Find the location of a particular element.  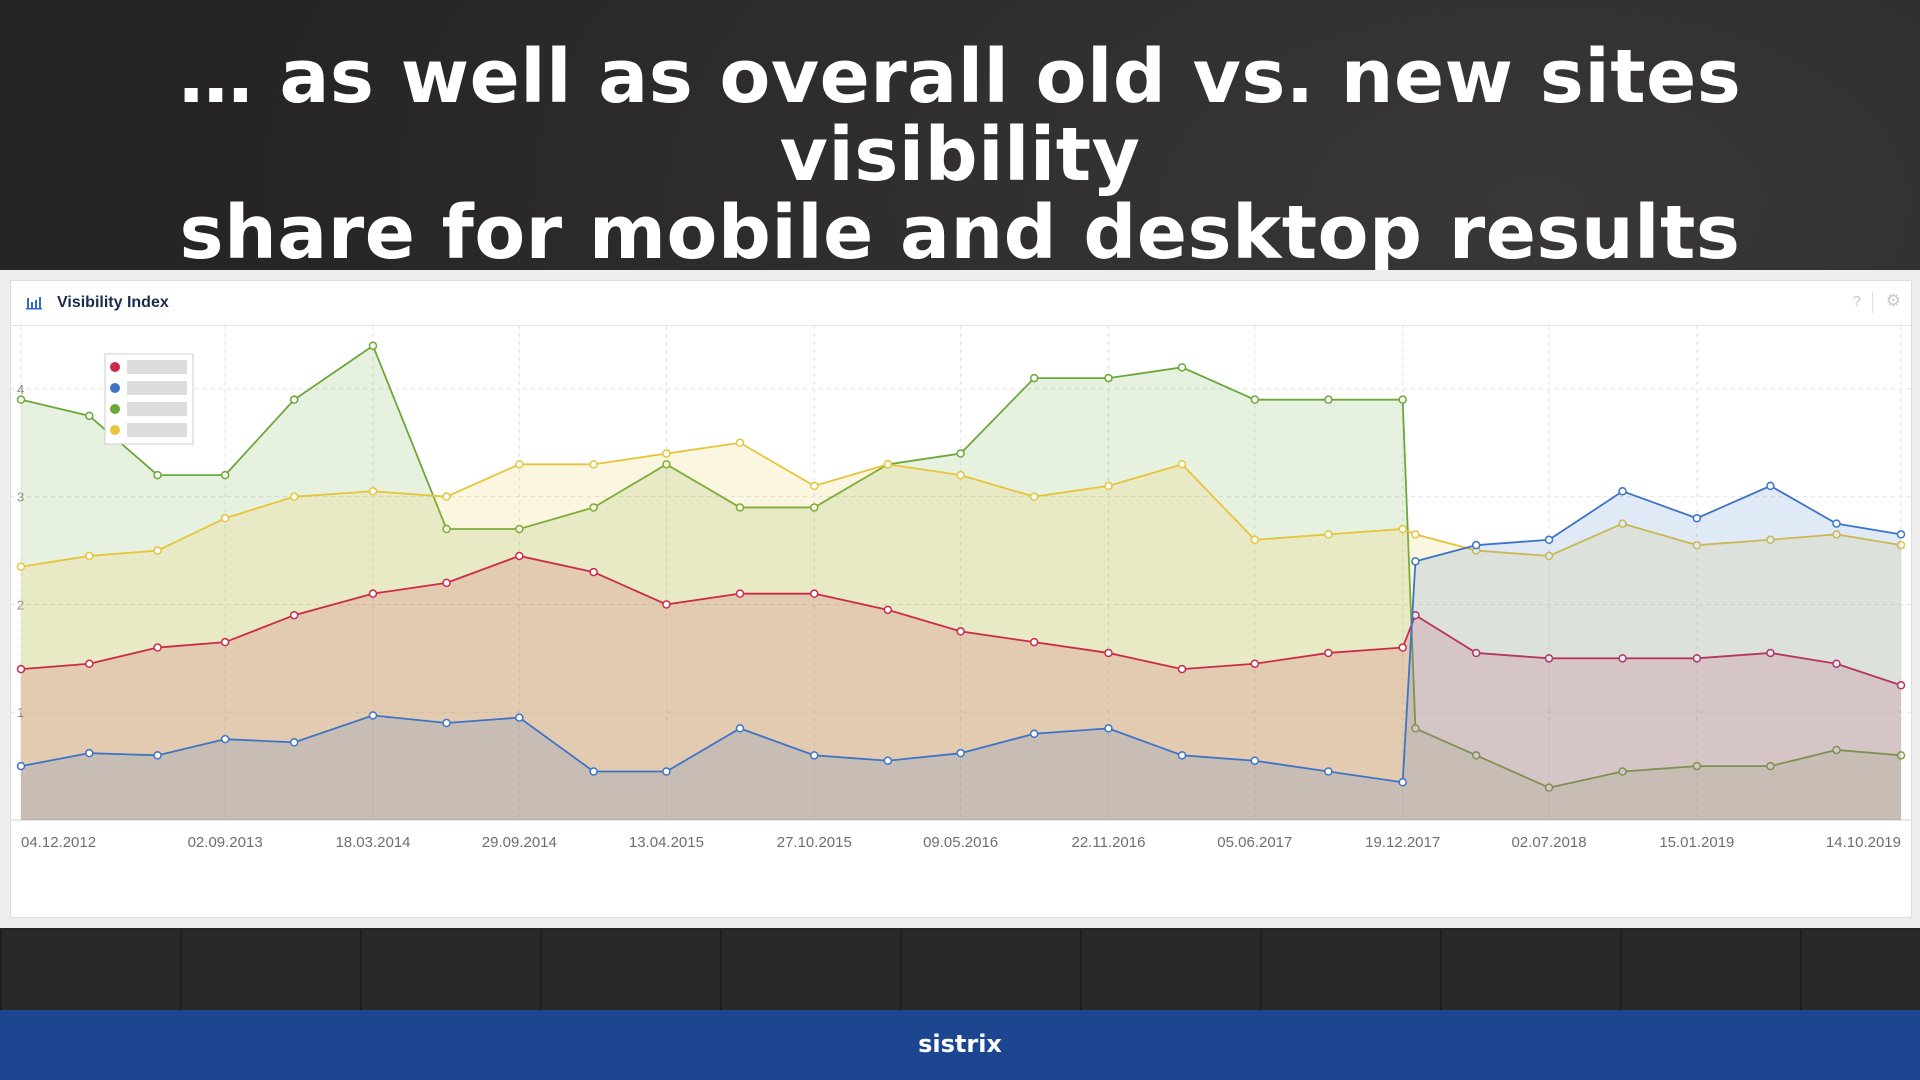

help-icon: ? is located at coordinates (1856, 301).